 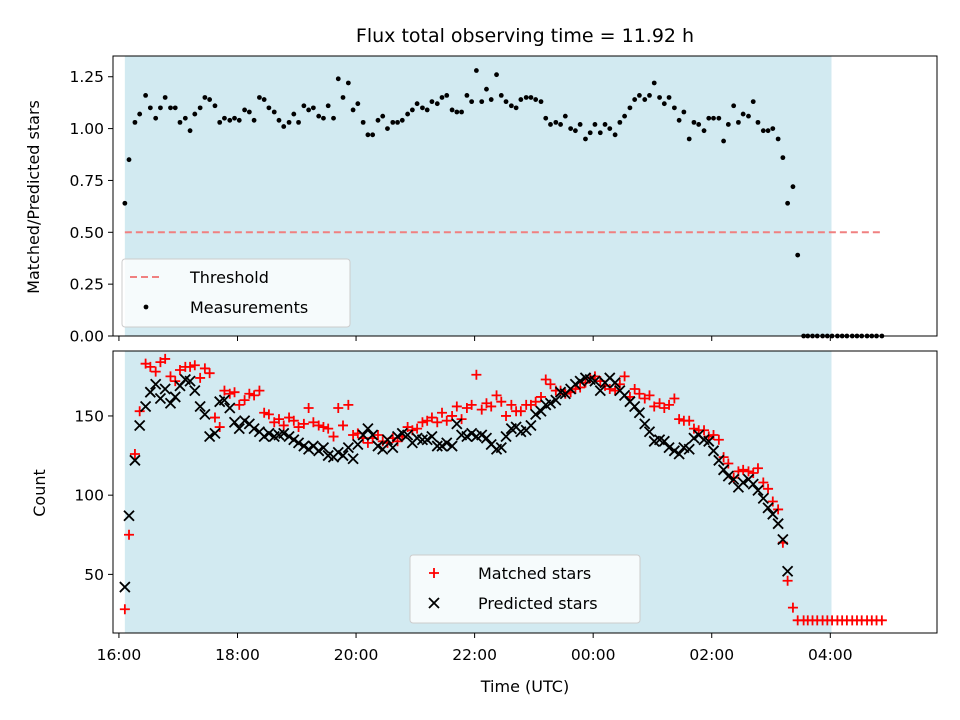 I want to click on legend: Threshold Measurements, so click(x=236, y=293).